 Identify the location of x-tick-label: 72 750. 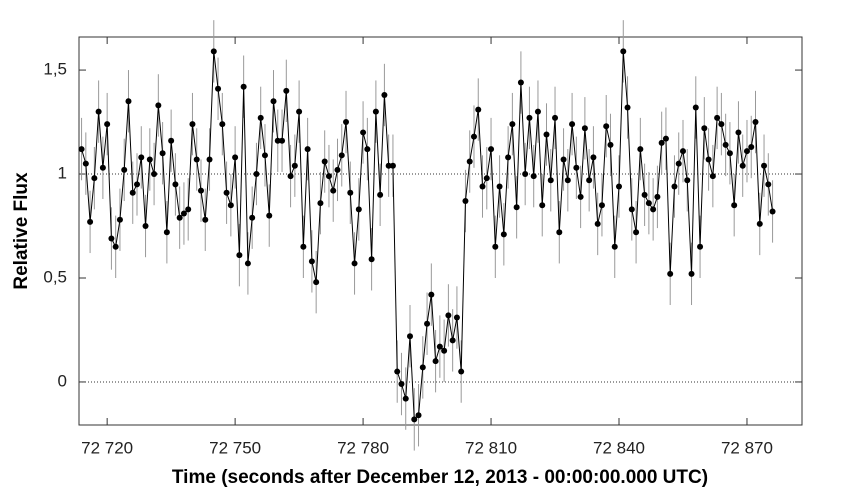
(235, 447).